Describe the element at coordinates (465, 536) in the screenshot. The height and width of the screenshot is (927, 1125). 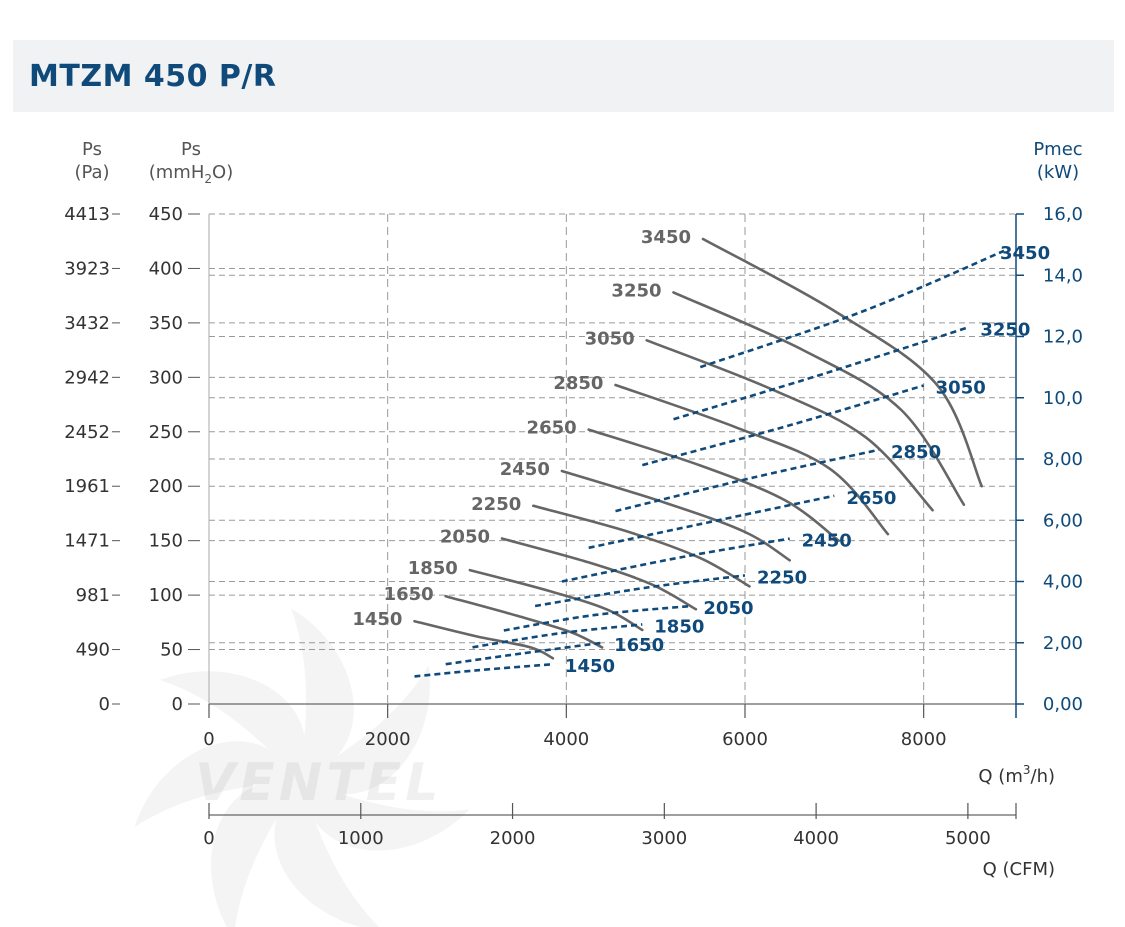
I see `pressure-label-2050: 2050` at that location.